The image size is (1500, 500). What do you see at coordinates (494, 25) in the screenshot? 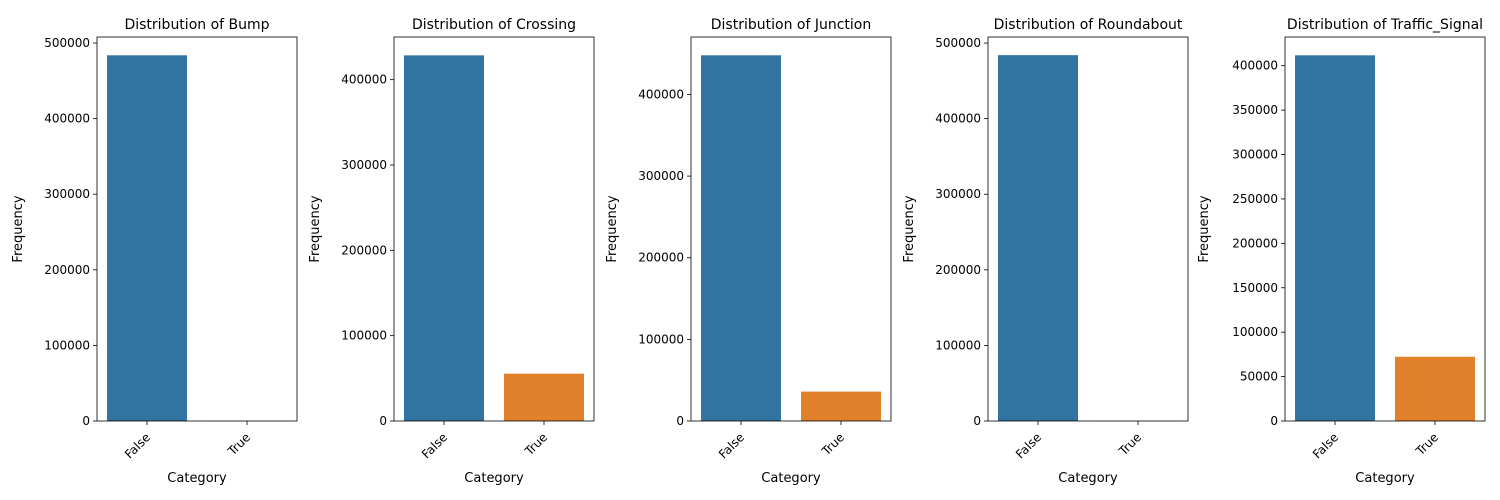
I see `chart-title: Distribution of Crossing` at bounding box center [494, 25].